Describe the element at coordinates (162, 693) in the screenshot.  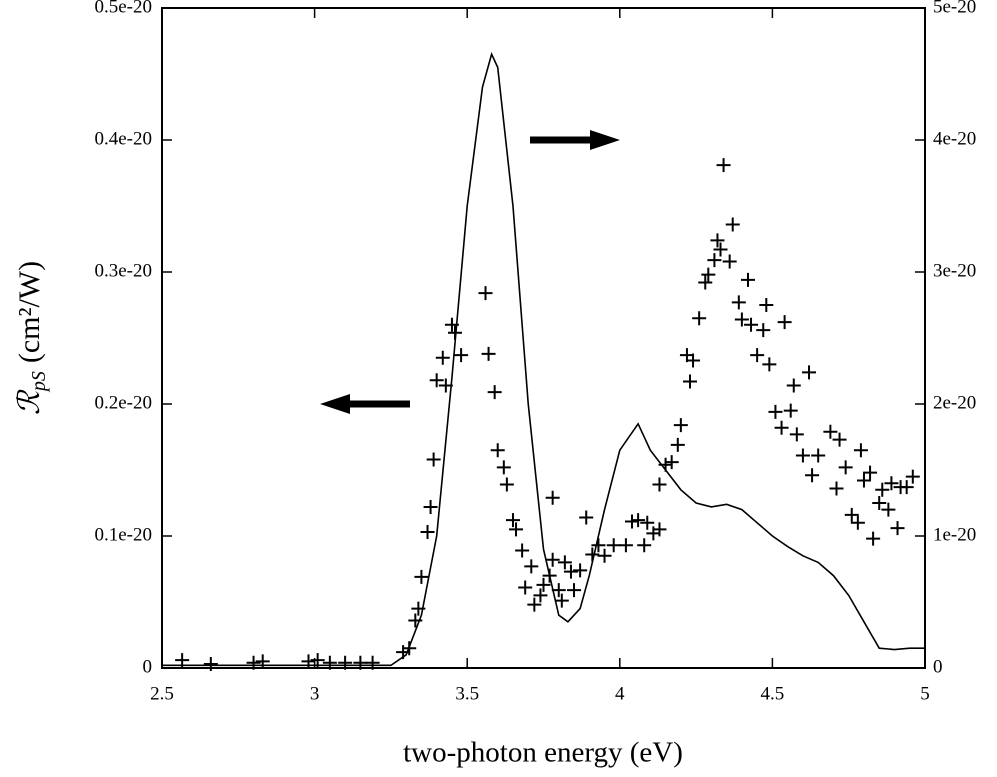
I see `x-tick-label: 2.5` at that location.